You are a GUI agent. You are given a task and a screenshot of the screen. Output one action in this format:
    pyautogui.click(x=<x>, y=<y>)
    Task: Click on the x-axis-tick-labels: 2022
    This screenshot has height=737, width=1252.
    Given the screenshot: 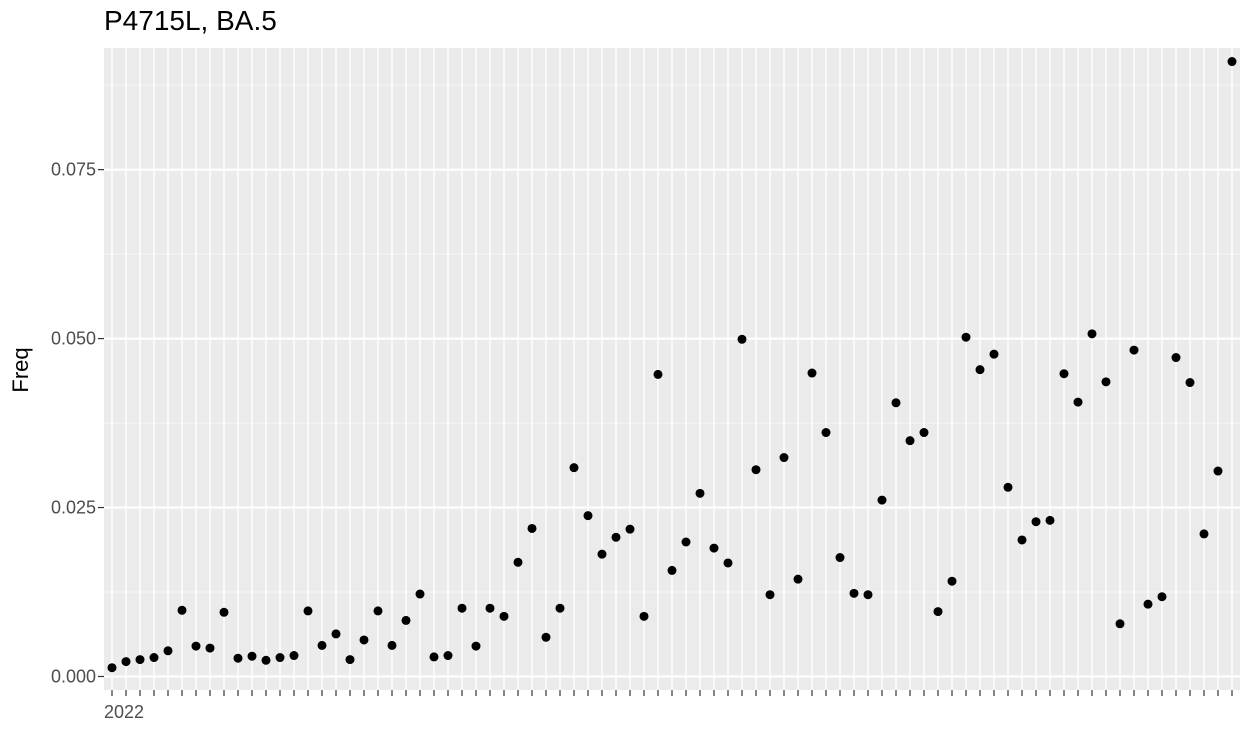 What is the action you would take?
    pyautogui.click(x=124, y=712)
    